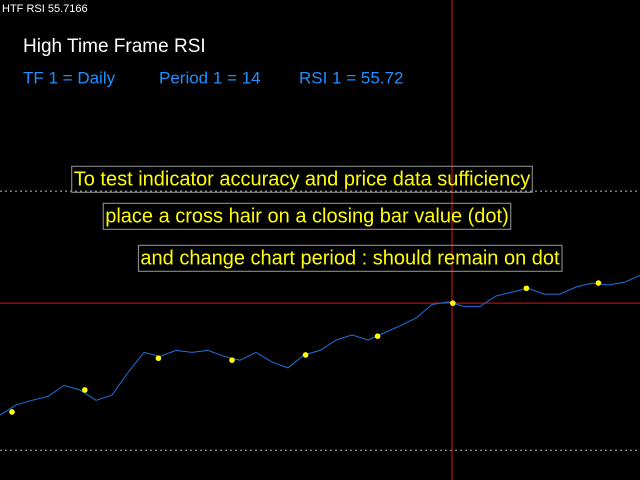 This screenshot has width=640, height=480. Describe the element at coordinates (114, 46) in the screenshot. I see `chart-title: High Time Frame RSI` at that location.